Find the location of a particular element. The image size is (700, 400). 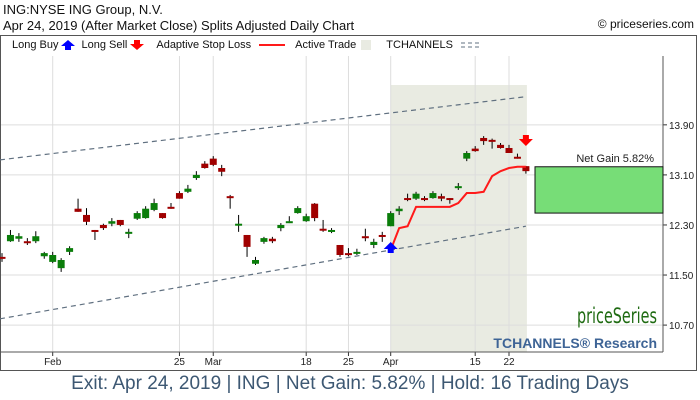

legend-tchannels: TCHANNELS is located at coordinates (433, 45).